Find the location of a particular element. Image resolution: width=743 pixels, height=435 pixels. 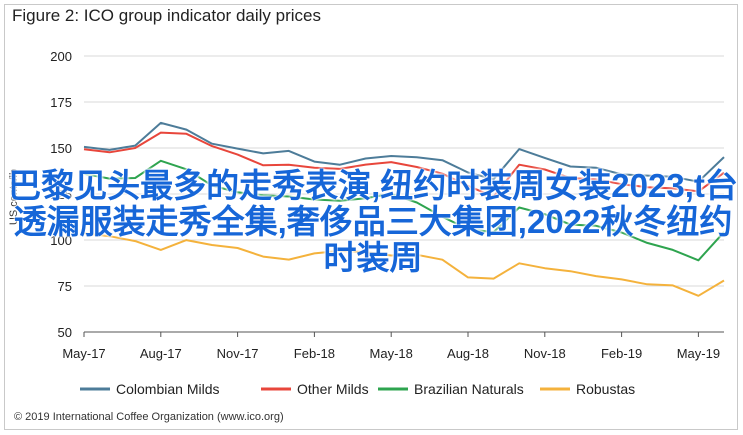

x-tick-label: Nov-17 is located at coordinates (238, 353).